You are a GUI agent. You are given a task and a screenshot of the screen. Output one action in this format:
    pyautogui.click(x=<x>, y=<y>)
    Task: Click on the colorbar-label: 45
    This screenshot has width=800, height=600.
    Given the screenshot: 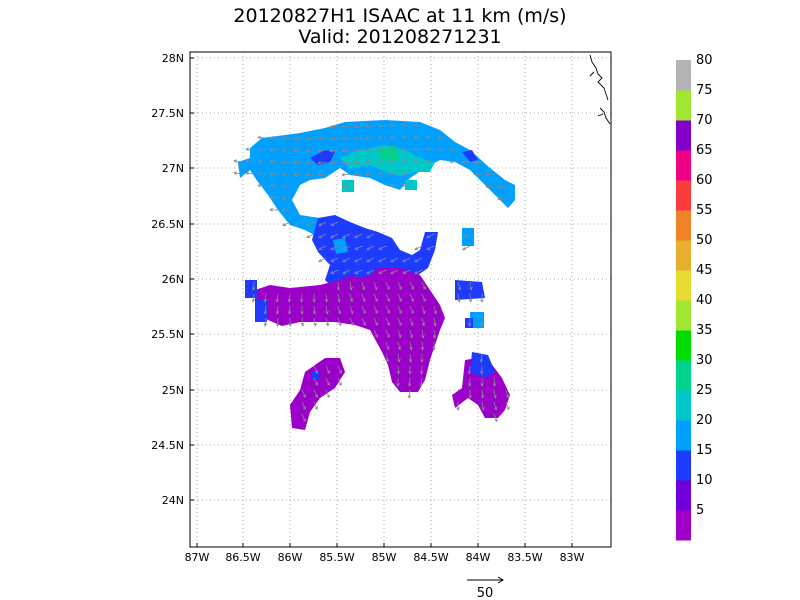 What is the action you would take?
    pyautogui.click(x=704, y=270)
    